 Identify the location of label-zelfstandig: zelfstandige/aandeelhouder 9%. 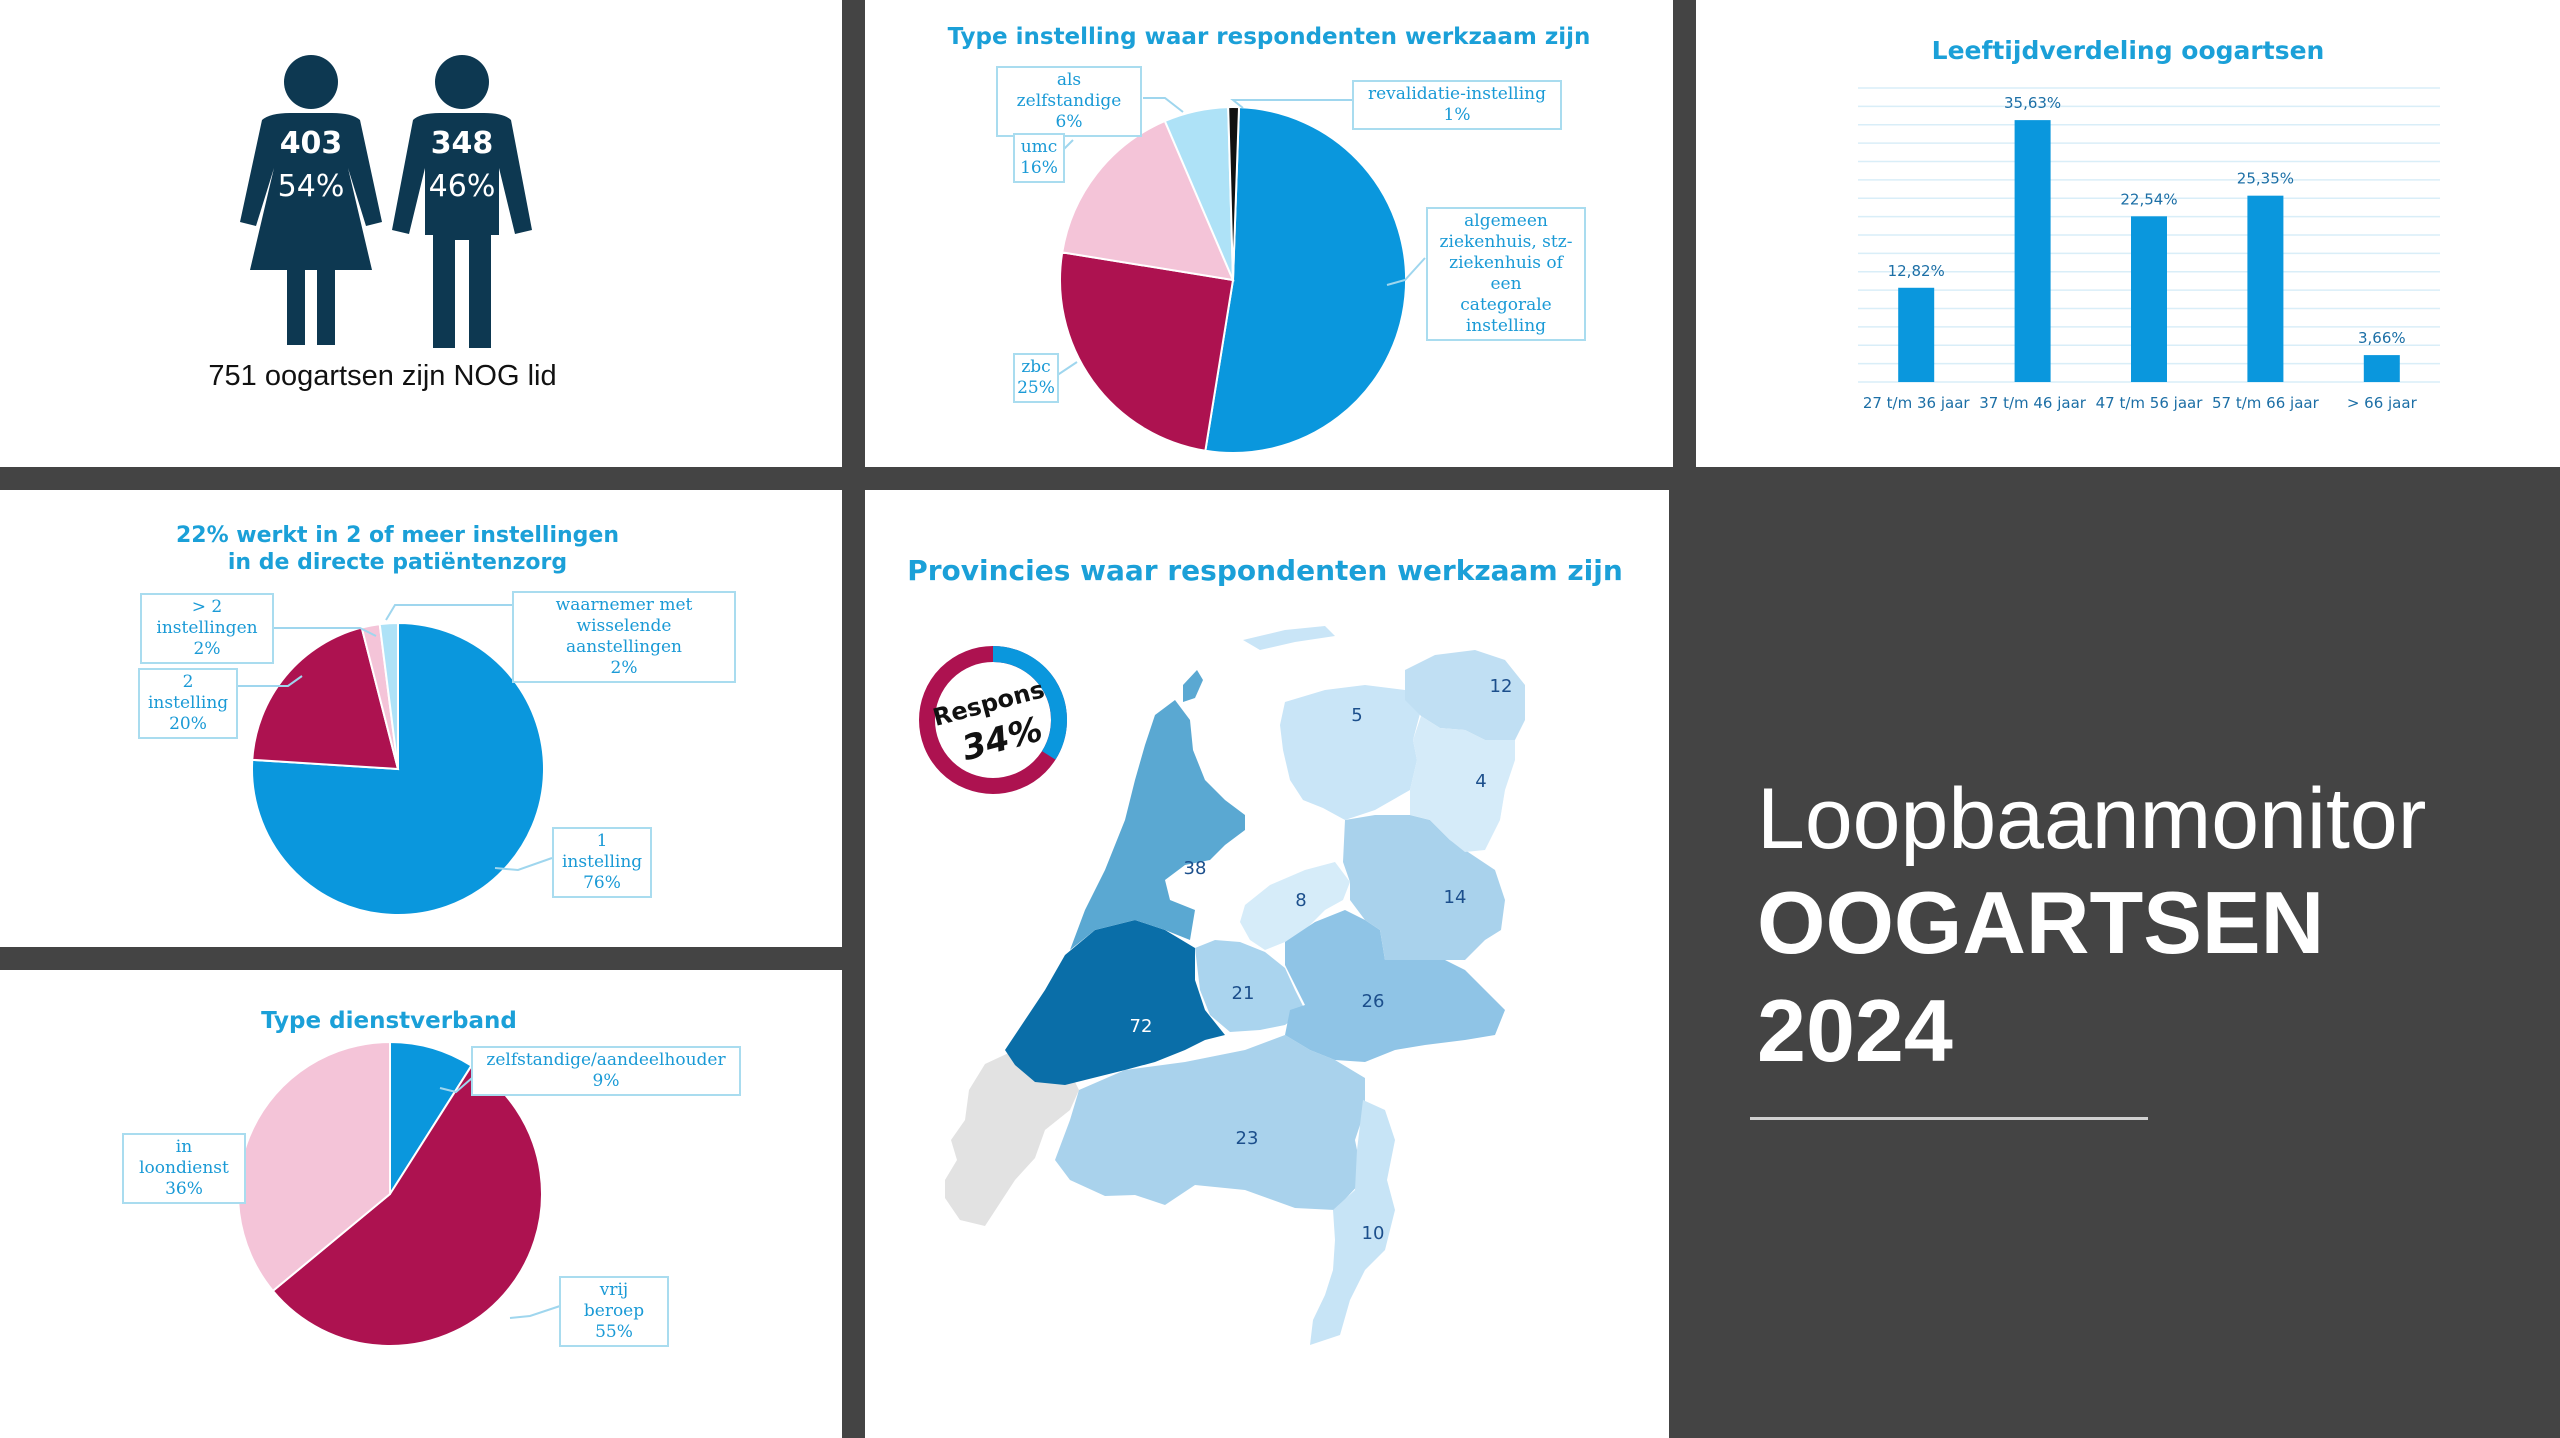
(606, 1071).